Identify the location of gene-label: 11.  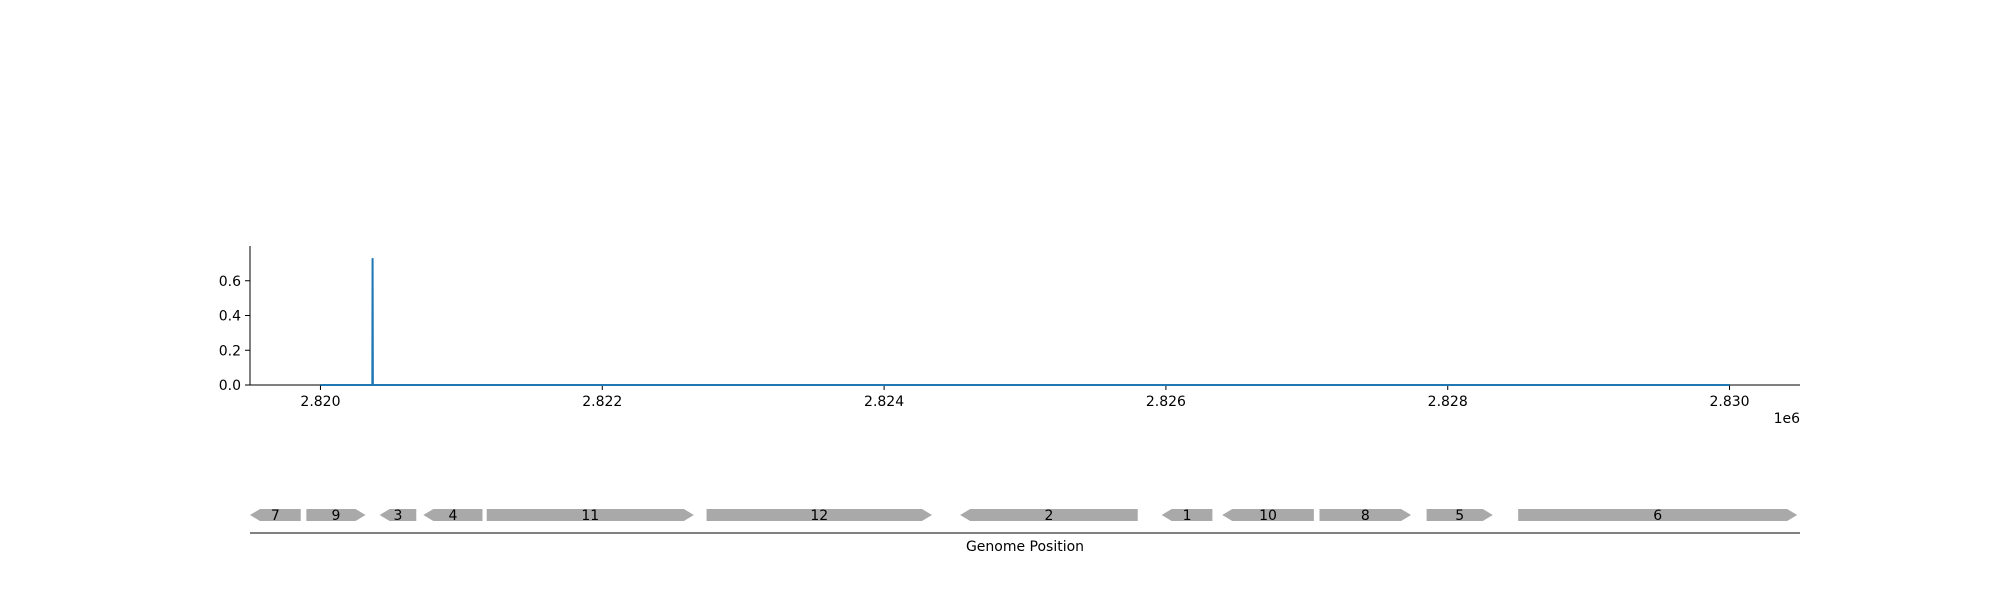
(590, 516).